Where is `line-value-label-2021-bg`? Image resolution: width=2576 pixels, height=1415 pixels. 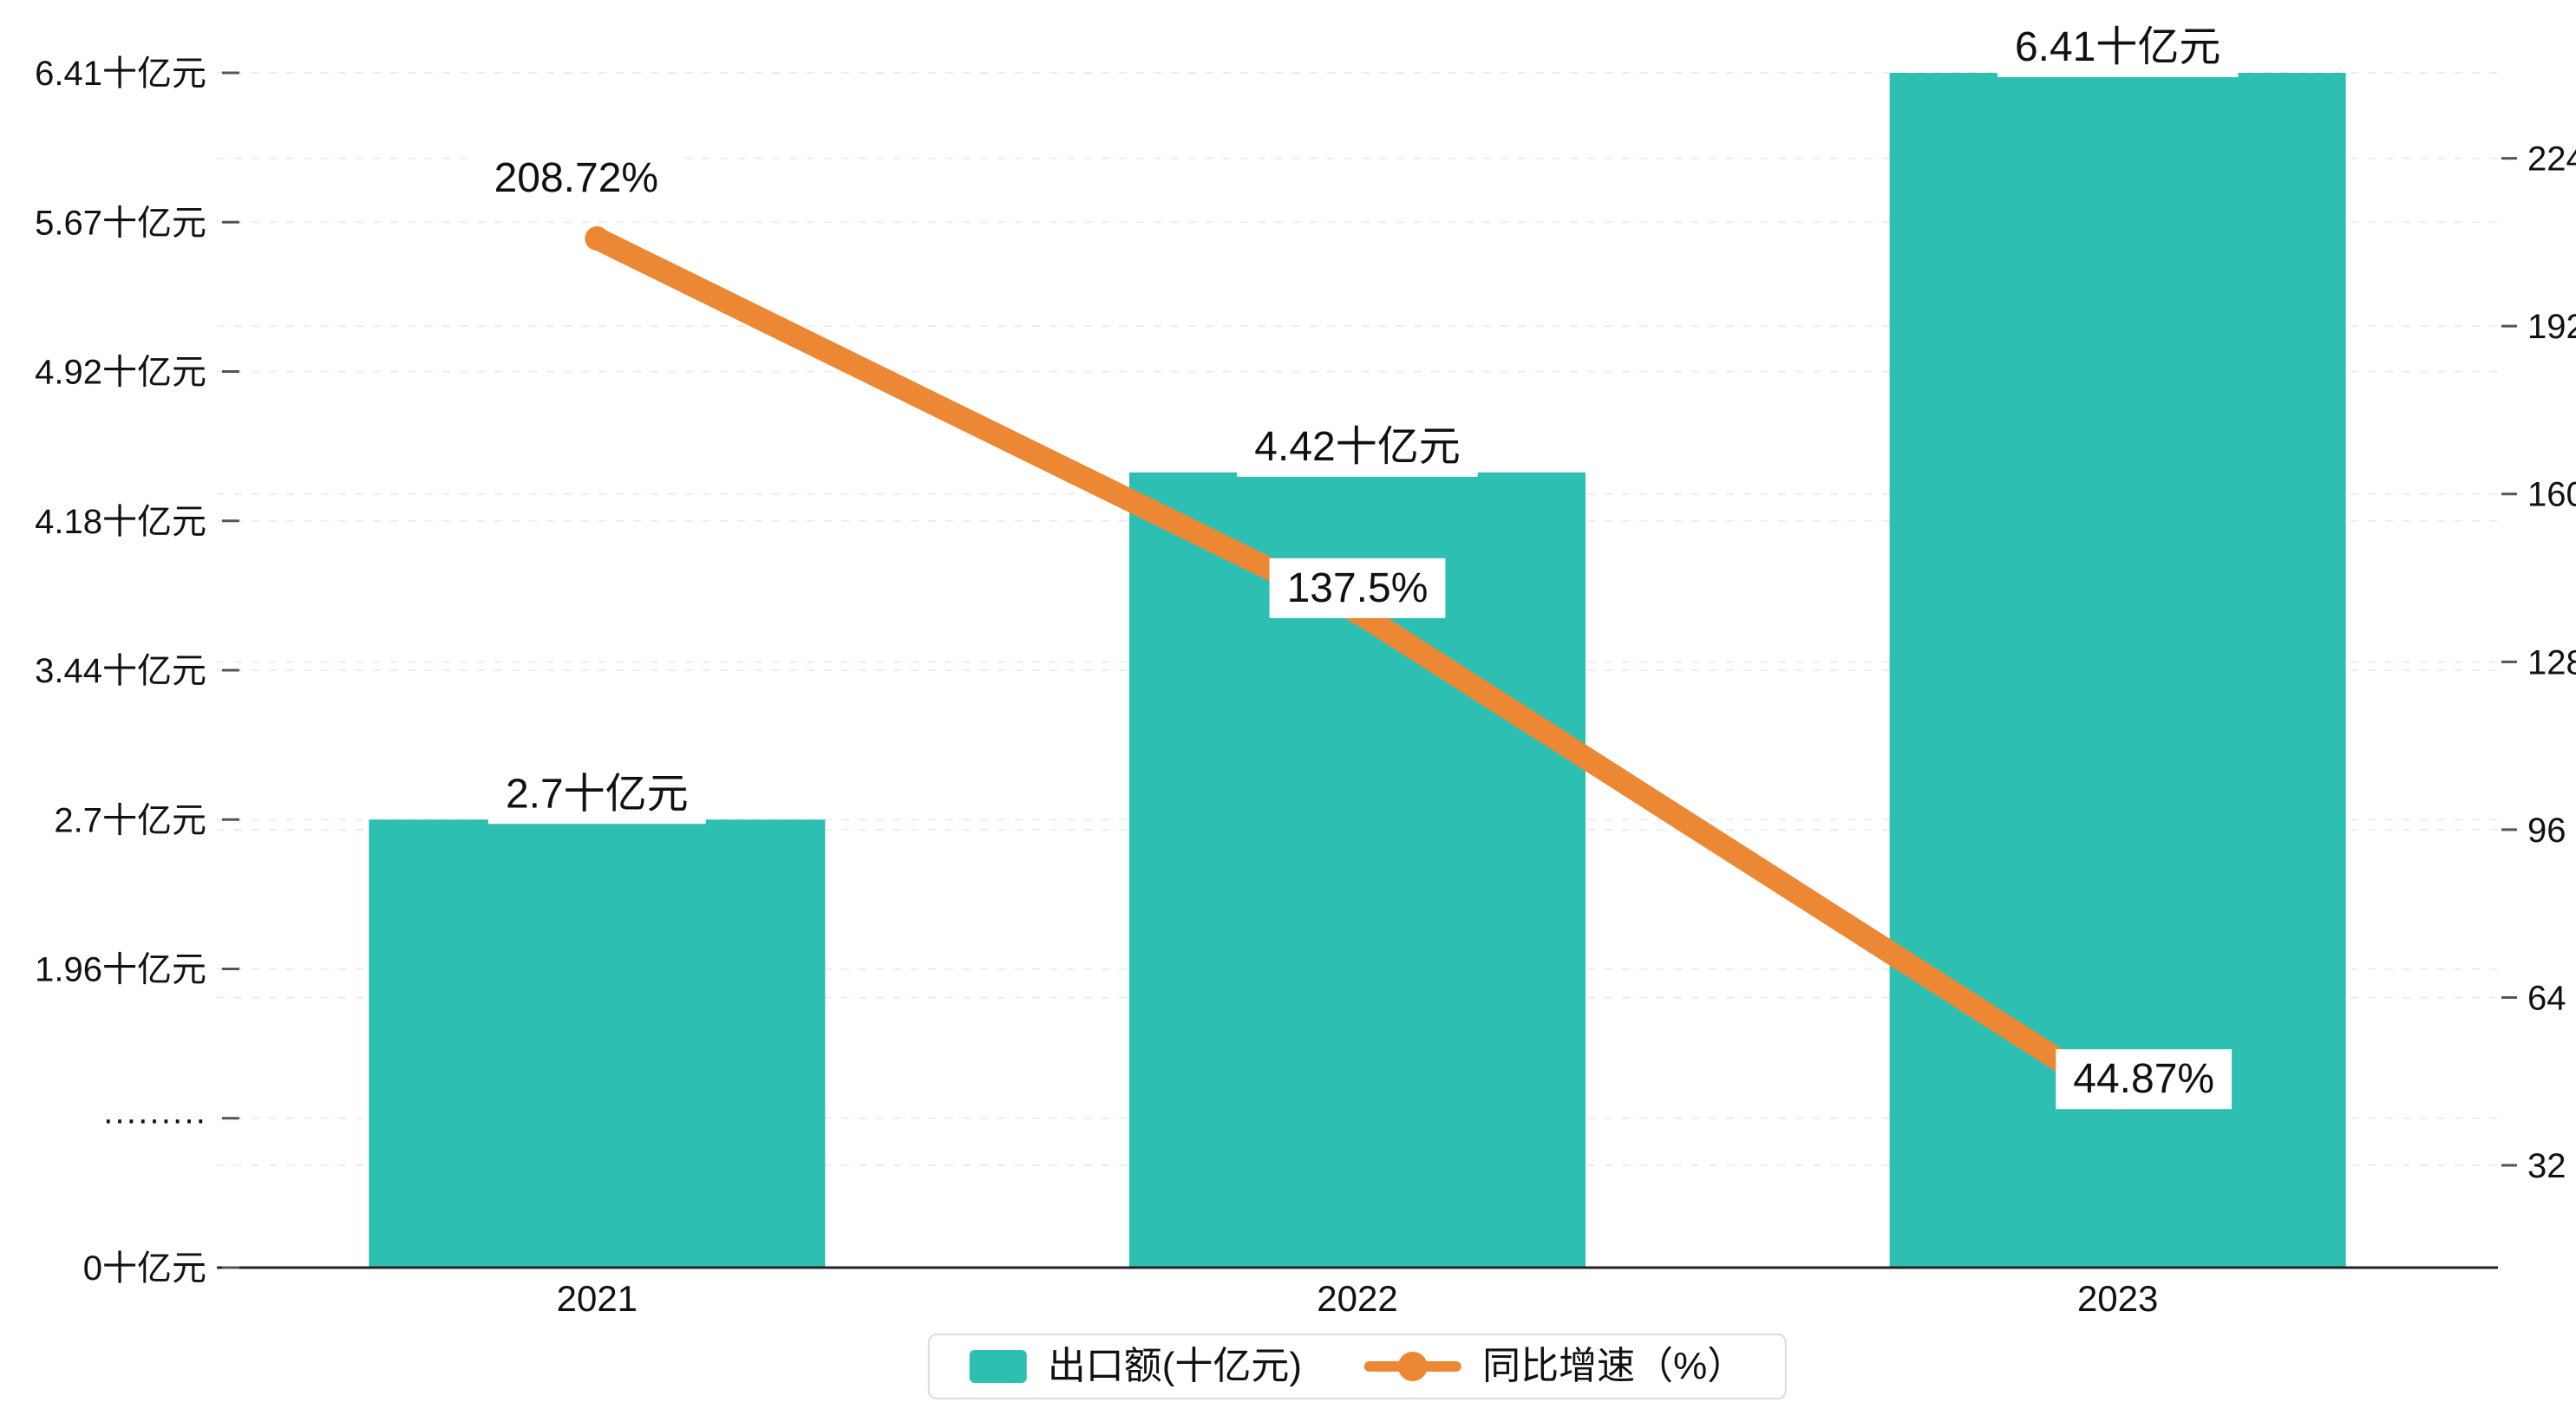 line-value-label-2021-bg is located at coordinates (576, 178).